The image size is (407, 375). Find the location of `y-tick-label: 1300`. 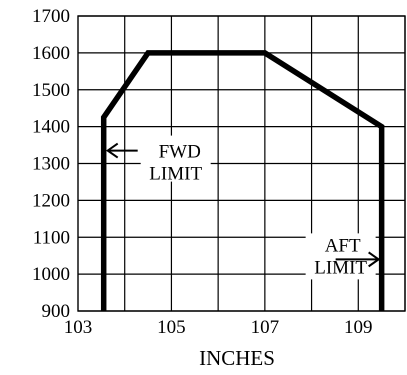

y-tick-label: 1300 is located at coordinates (51, 164).